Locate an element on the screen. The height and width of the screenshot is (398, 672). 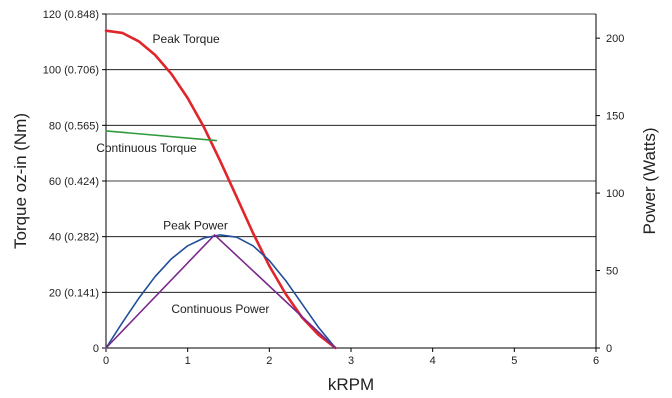
peak-torque-label: Peak Torque is located at coordinates (186, 39).